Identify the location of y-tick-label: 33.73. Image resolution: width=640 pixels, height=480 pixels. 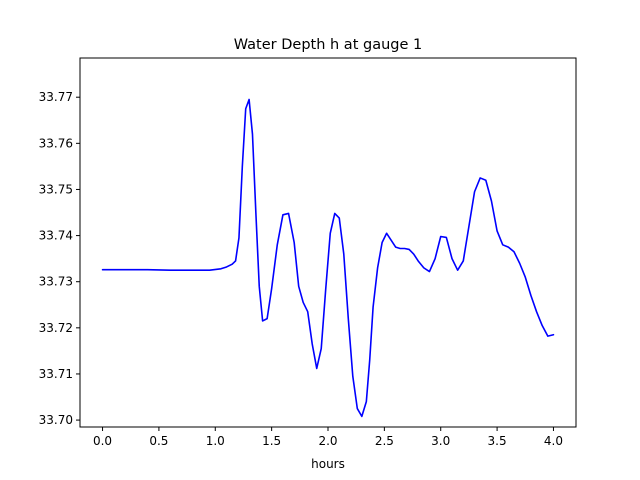
(56, 282).